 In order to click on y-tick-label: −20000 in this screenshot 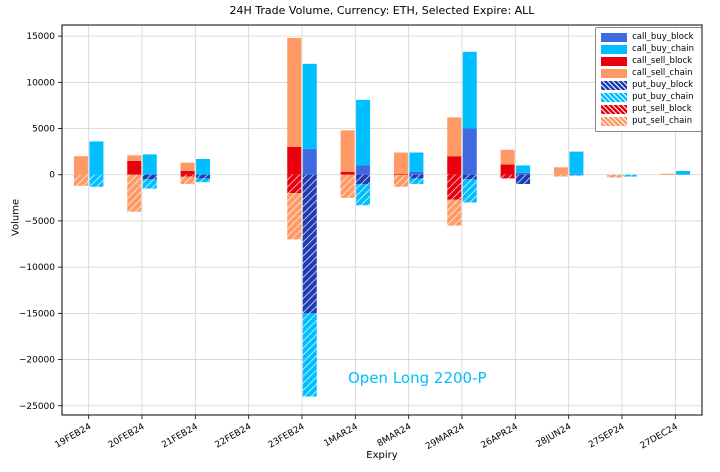, I will do `click(37, 361)`.